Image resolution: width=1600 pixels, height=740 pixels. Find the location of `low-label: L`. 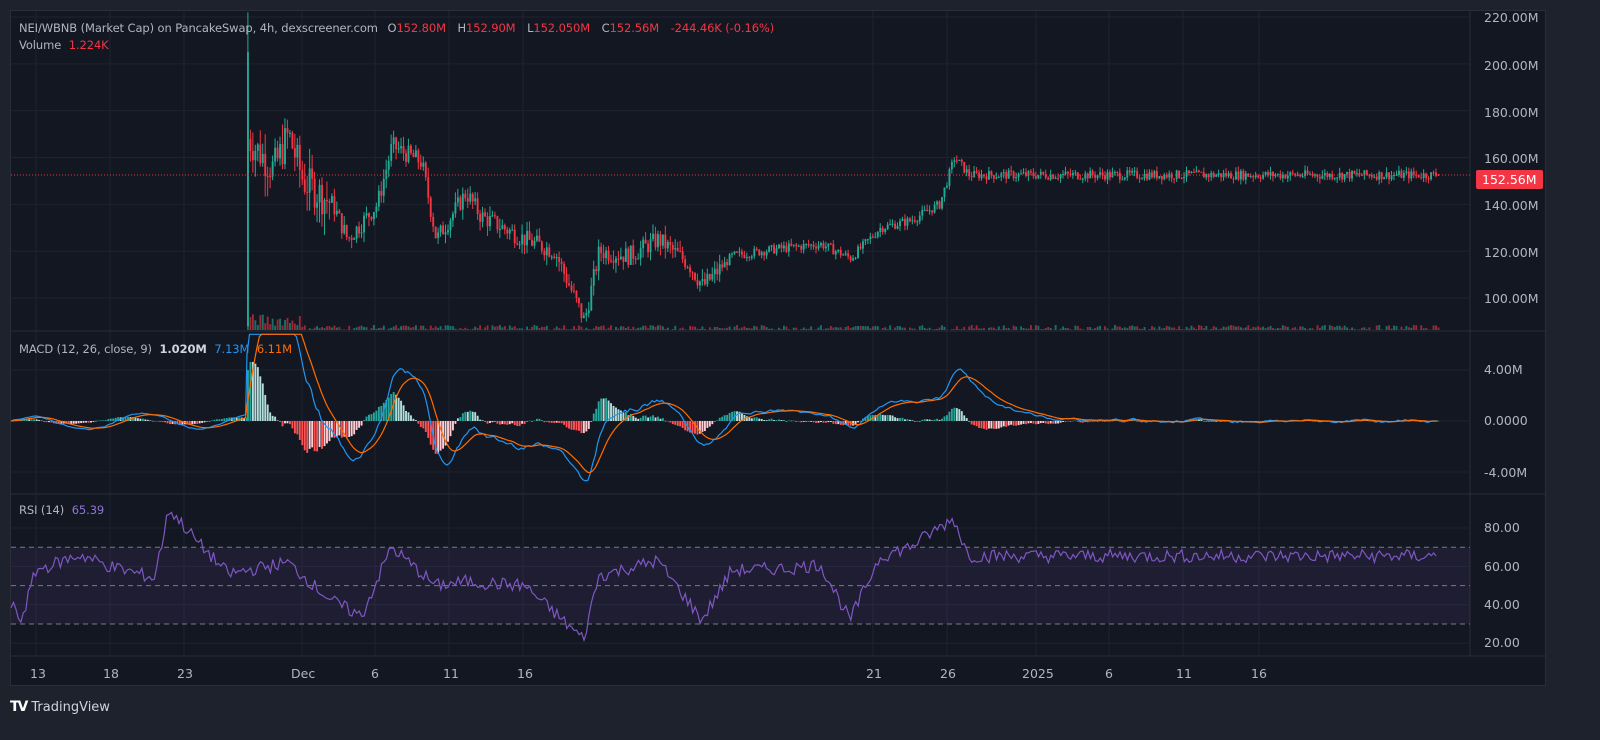

low-label: L is located at coordinates (530, 28).